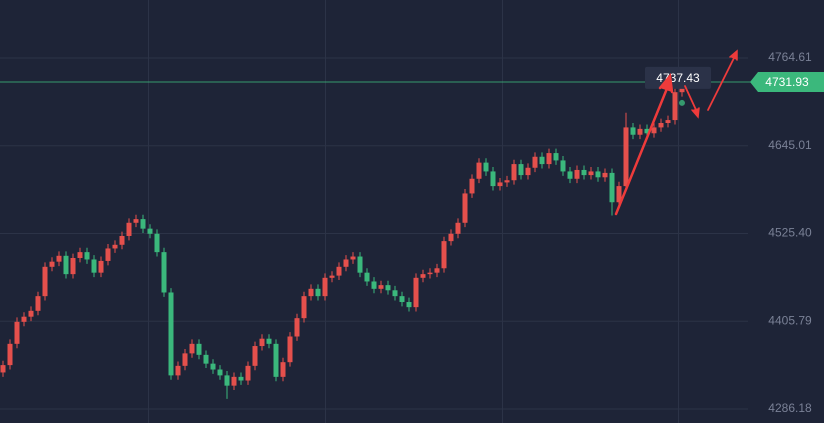 The image size is (824, 423). What do you see at coordinates (790, 233) in the screenshot?
I see `y-tick-label: 4525.40` at bounding box center [790, 233].